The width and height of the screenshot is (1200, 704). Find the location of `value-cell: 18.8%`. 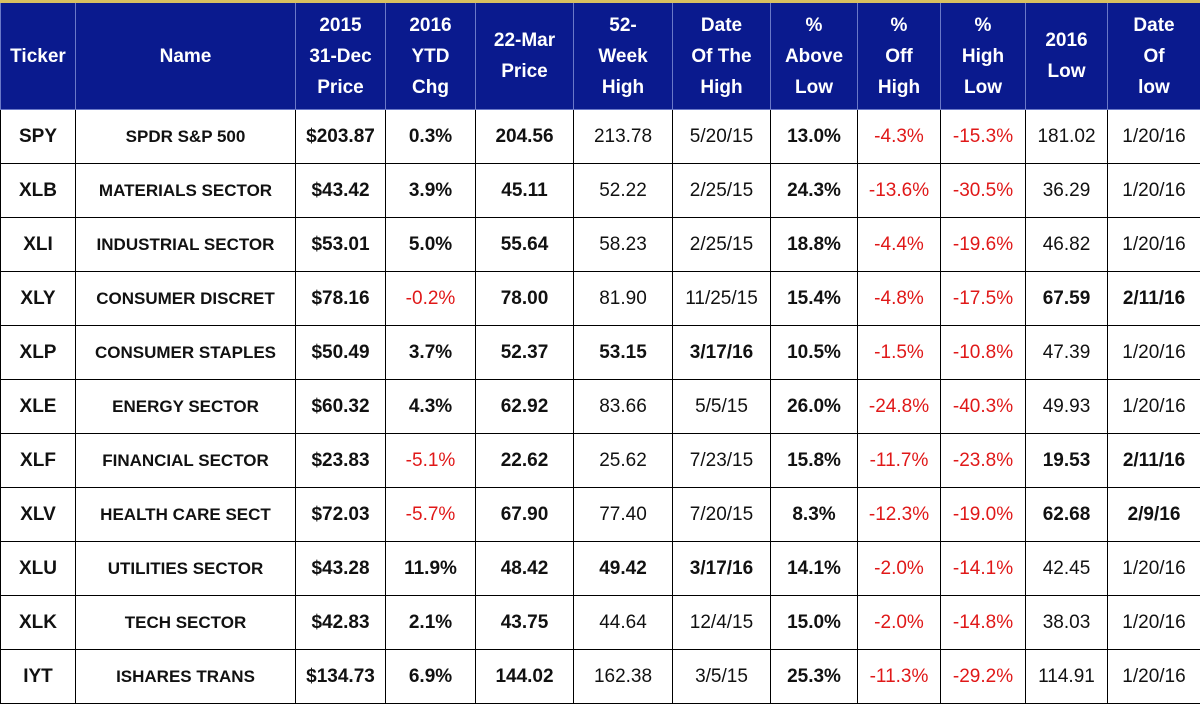

value-cell: 18.8% is located at coordinates (814, 244).